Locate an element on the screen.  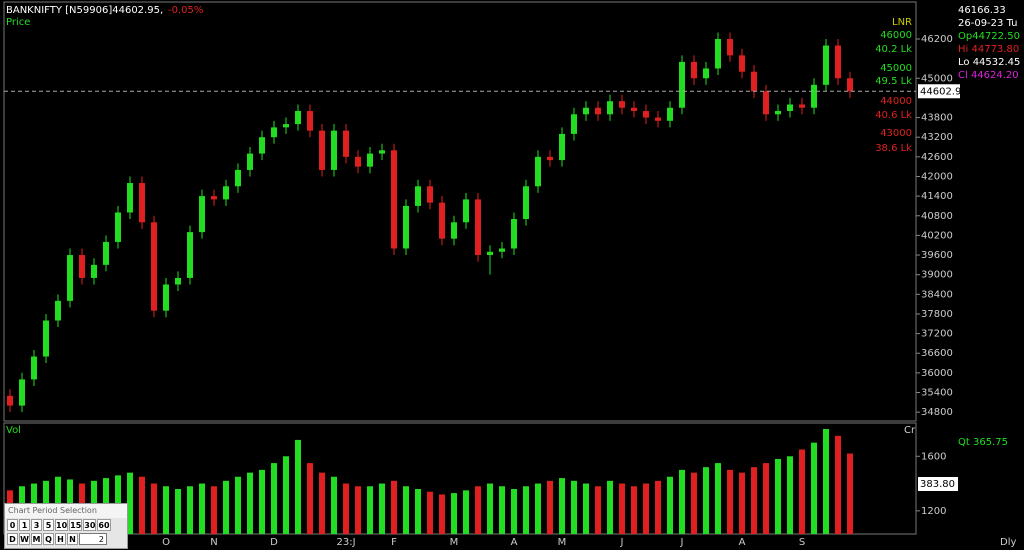
y-tick-label: 42000 is located at coordinates (937, 176).